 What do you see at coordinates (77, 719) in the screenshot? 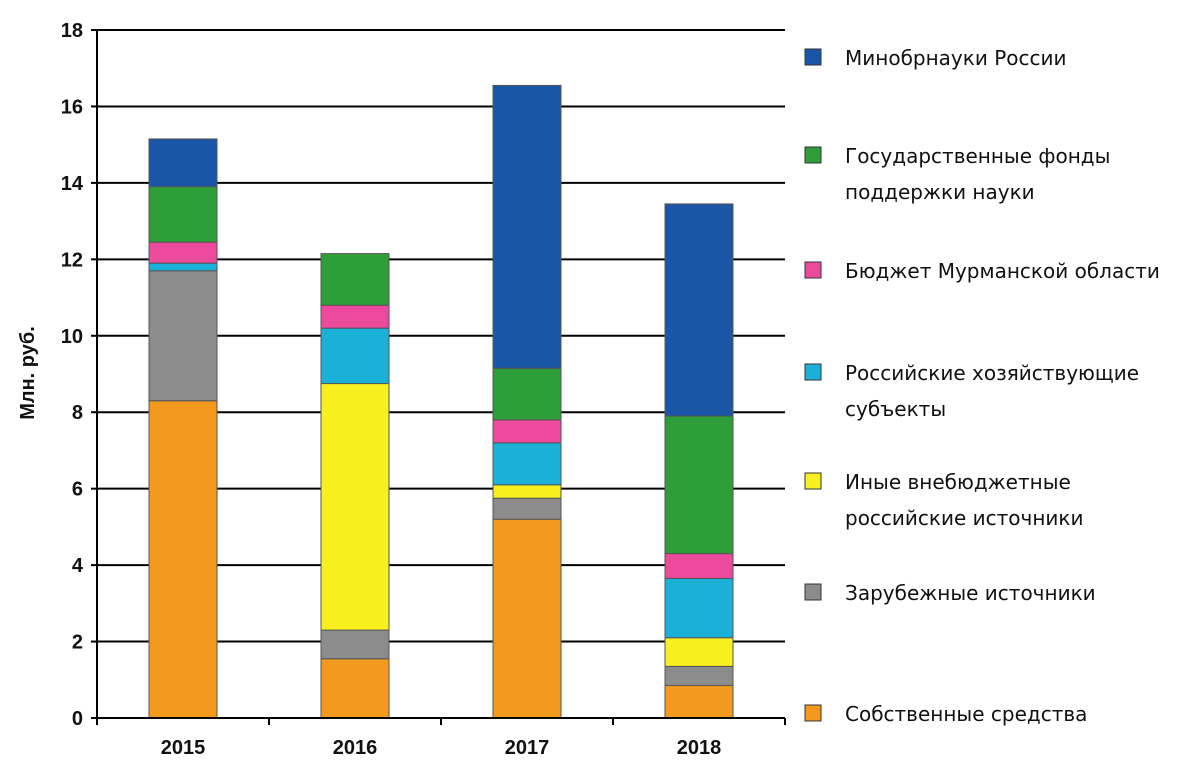
I see `y-tick-label: 0` at bounding box center [77, 719].